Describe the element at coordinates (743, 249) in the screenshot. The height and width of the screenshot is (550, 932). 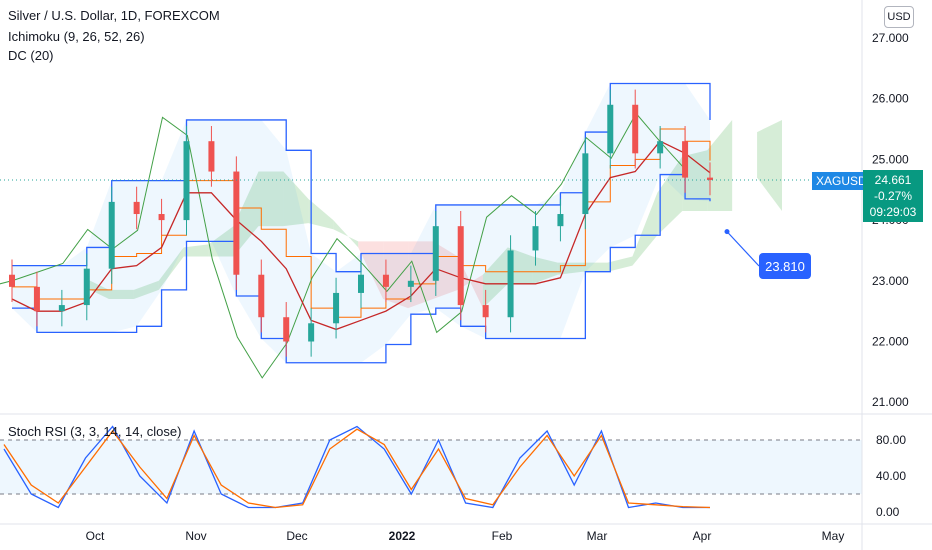
I see `callout-connector` at that location.